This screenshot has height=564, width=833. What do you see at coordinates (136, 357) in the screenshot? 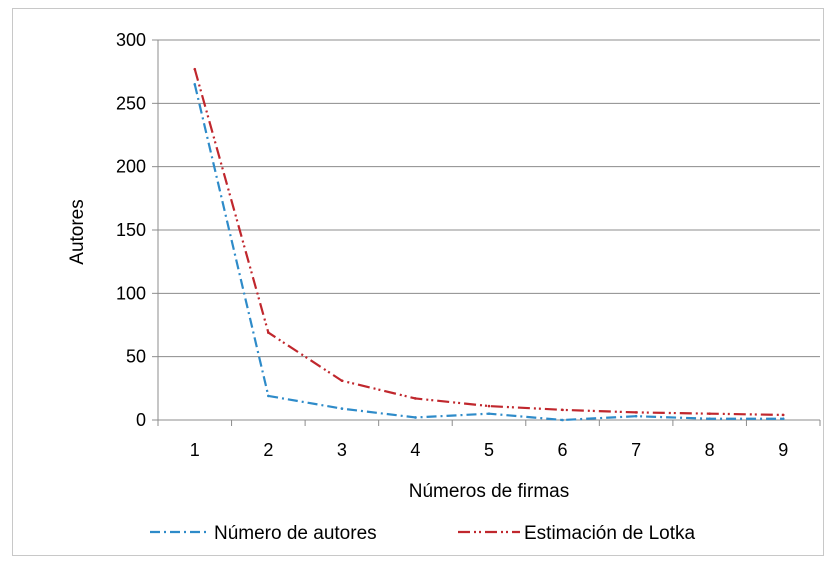
I see `y-tick-label: 50` at bounding box center [136, 357].